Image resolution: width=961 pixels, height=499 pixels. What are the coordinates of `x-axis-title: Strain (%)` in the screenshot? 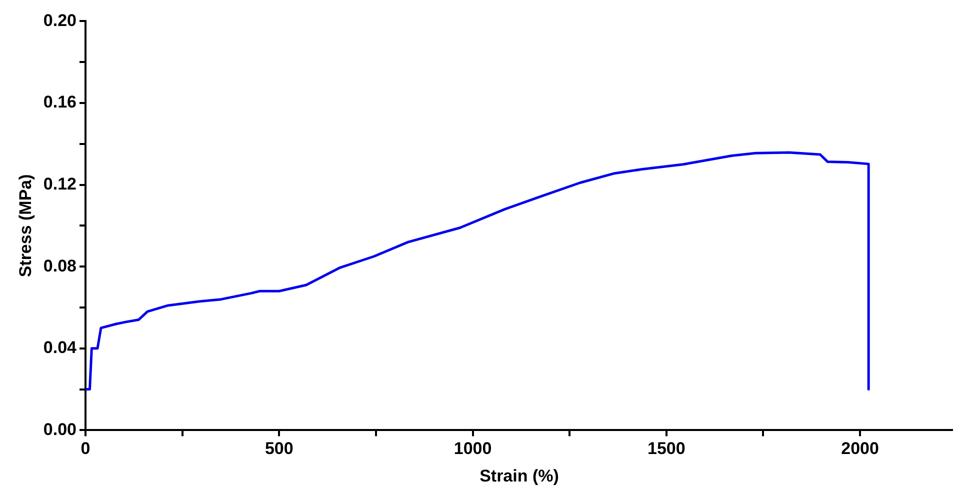 It's located at (519, 476).